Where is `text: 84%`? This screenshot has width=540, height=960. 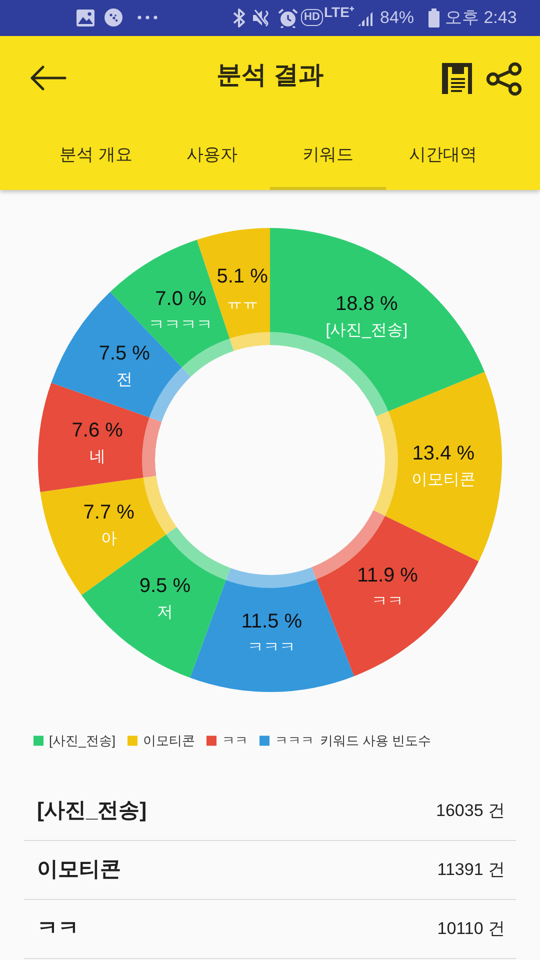 text: 84% is located at coordinates (397, 18).